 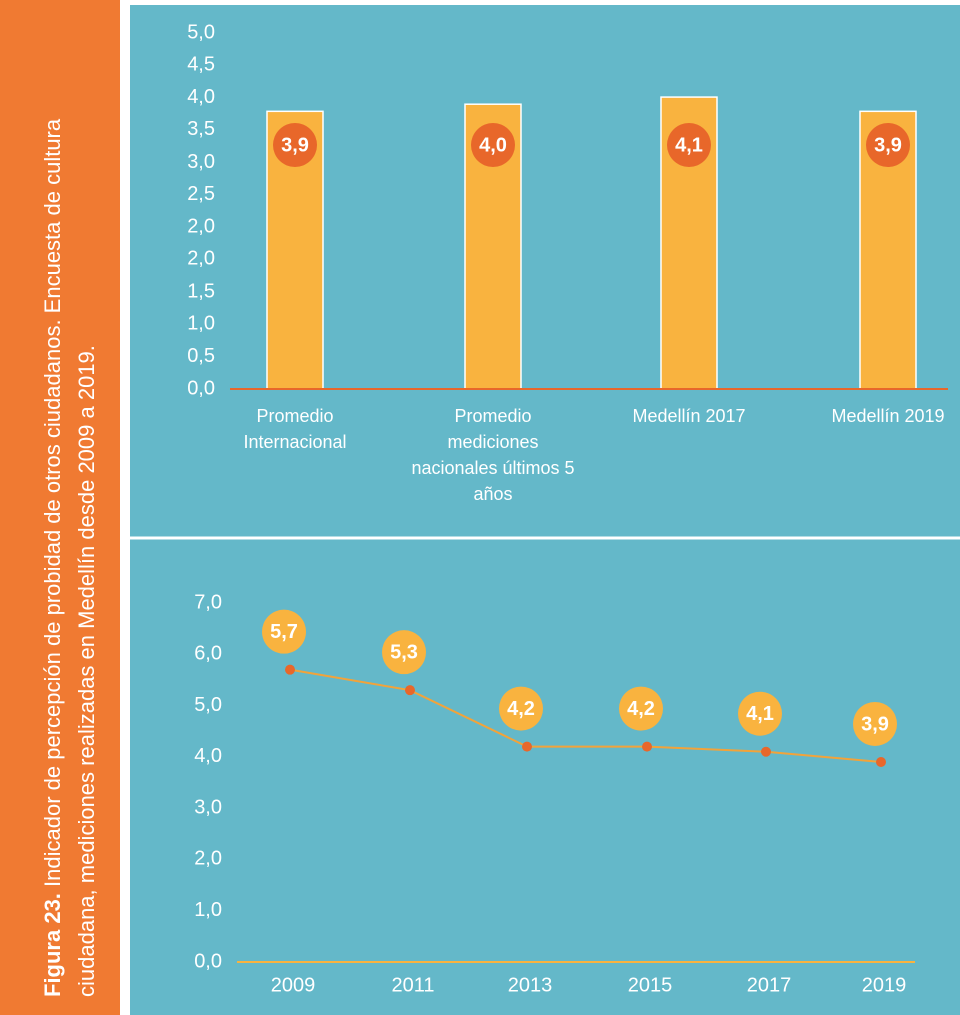 What do you see at coordinates (208, 602) in the screenshot?
I see `y-tick-label: 7,0` at bounding box center [208, 602].